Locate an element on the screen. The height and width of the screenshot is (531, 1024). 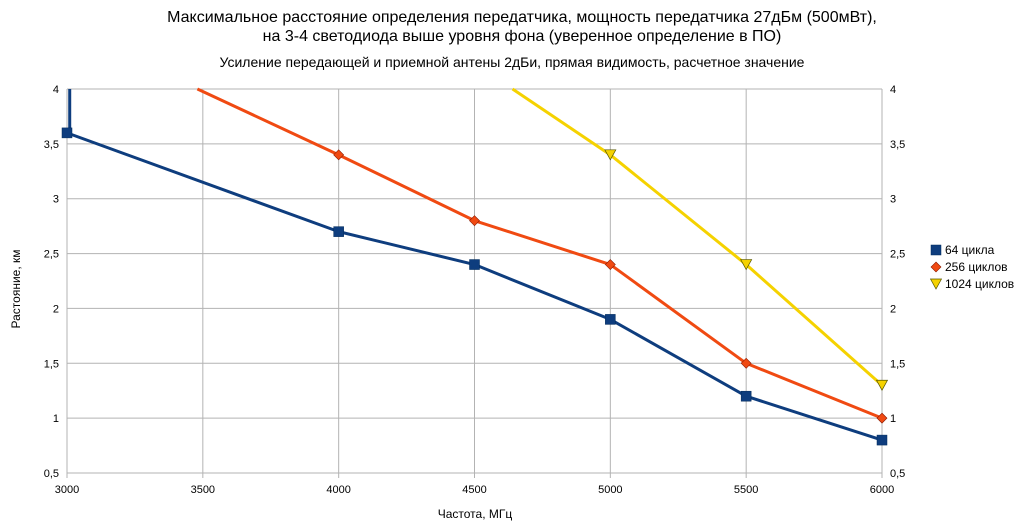
y-tick-label-left: 3,5 is located at coordinates (51, 145).